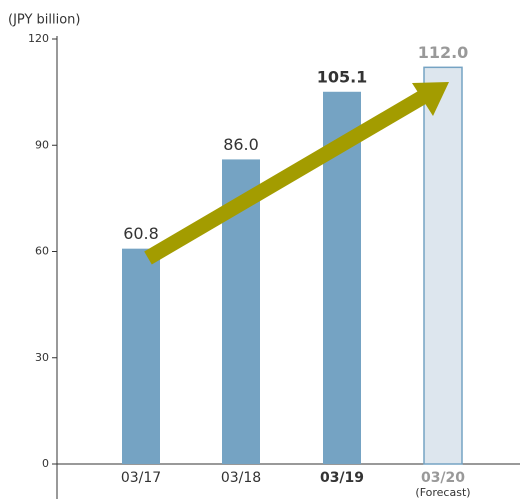  What do you see at coordinates (42, 251) in the screenshot?
I see `y-tick-label: 60` at bounding box center [42, 251].